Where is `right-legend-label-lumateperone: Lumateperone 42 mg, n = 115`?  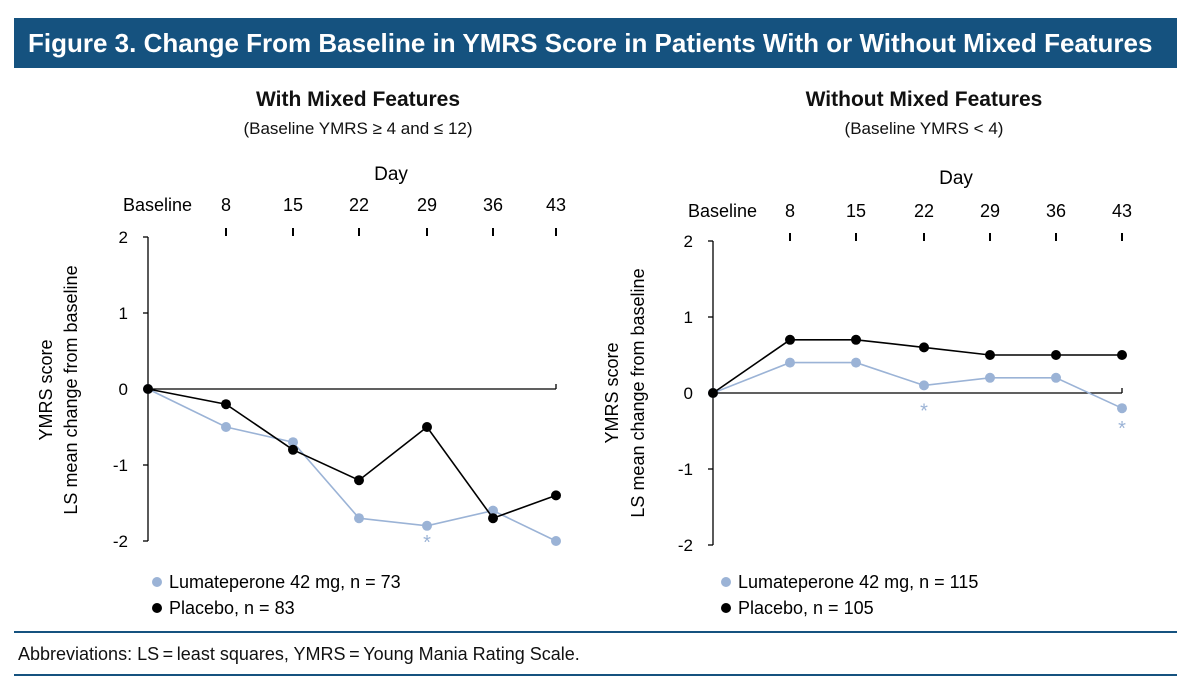 right-legend-label-lumateperone: Lumateperone 42 mg, n = 115 is located at coordinates (858, 582).